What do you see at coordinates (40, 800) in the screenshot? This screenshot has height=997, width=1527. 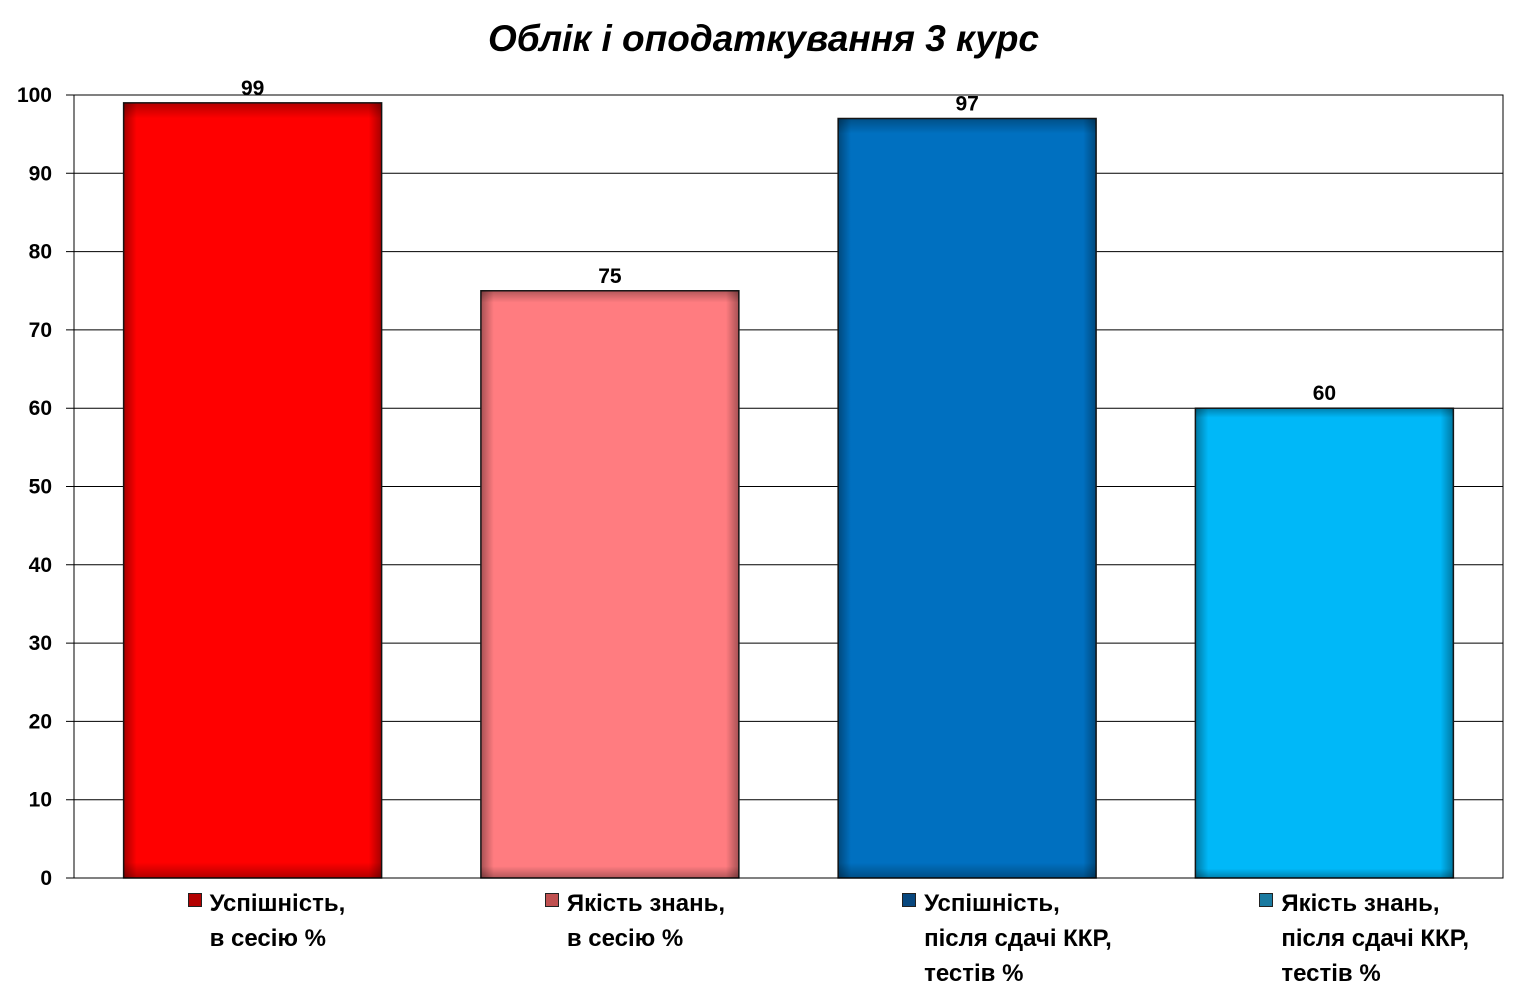 I see `y-tick-label: 10` at bounding box center [40, 800].